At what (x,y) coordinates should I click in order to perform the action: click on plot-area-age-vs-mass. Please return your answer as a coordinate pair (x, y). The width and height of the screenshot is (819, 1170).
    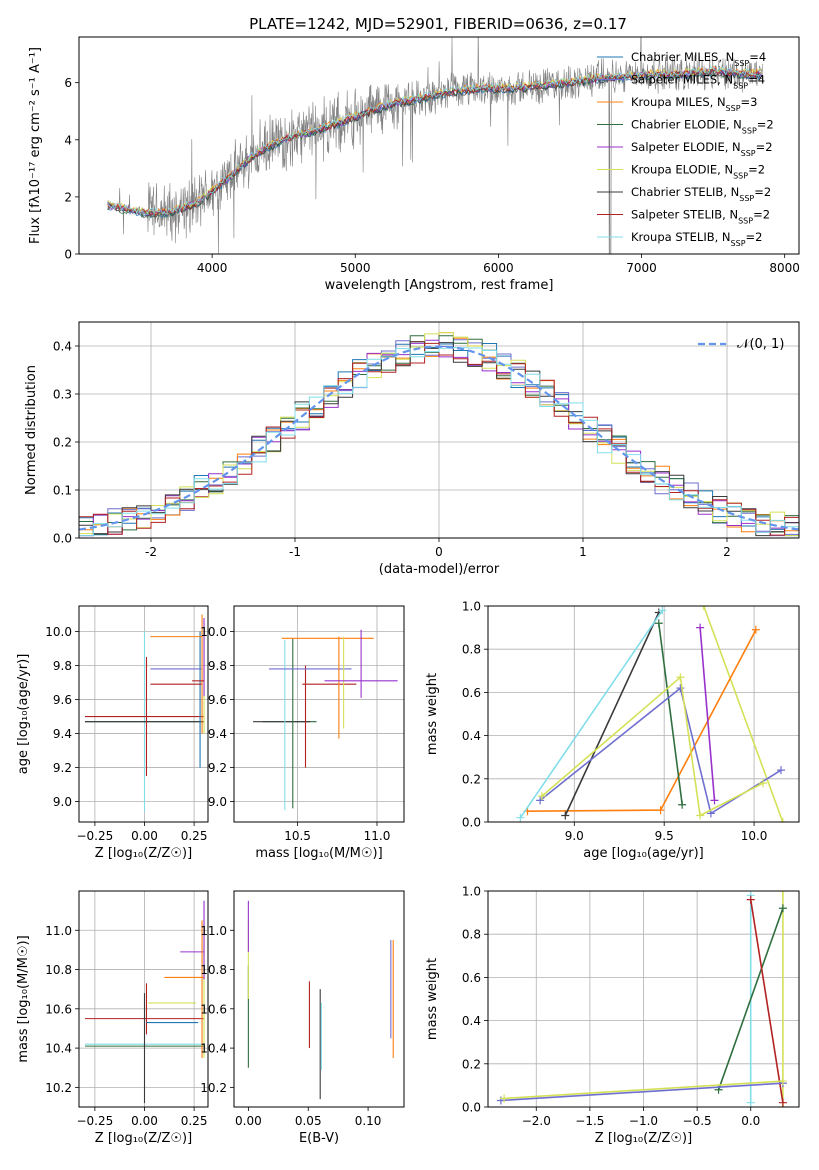
    Looking at the image, I should click on (325, 720).